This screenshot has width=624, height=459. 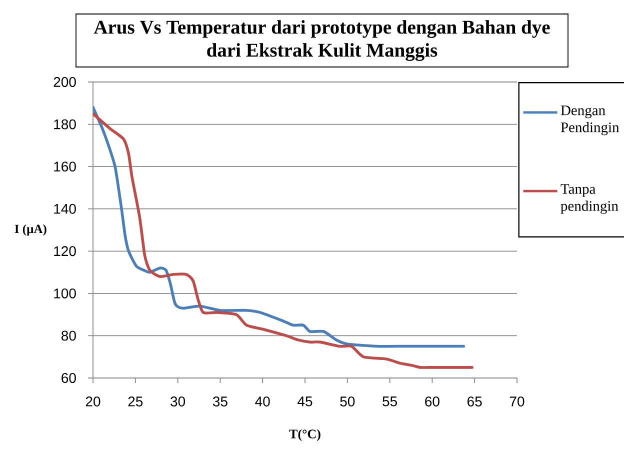 What do you see at coordinates (30, 230) in the screenshot?
I see `y-axis-title: I (µA)` at bounding box center [30, 230].